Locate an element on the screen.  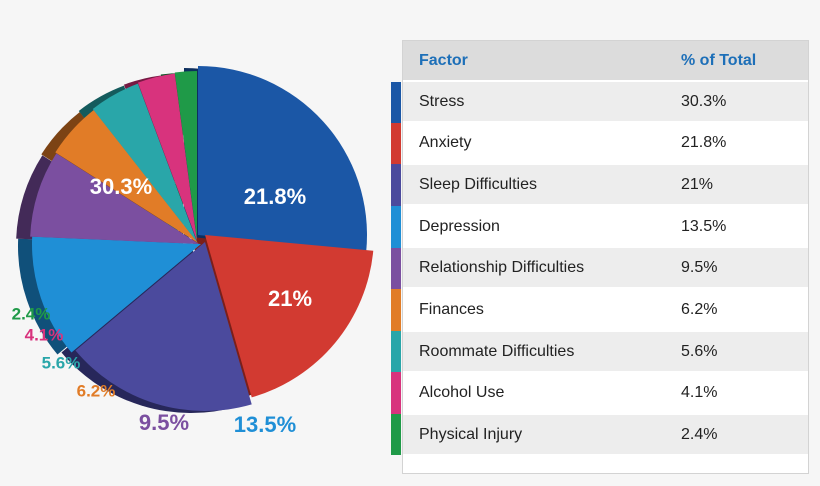
table-row: Physical Injury 2.4% is located at coordinates (605, 434).